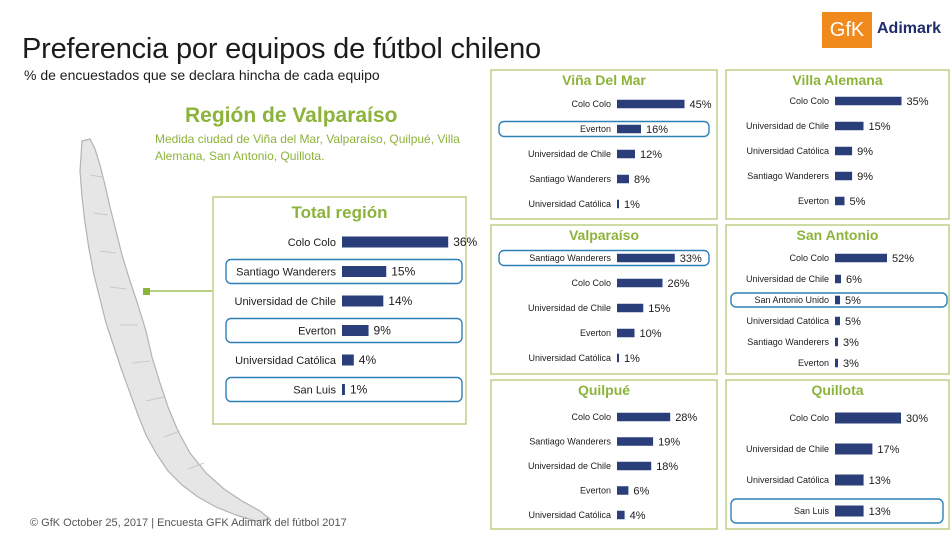 Image resolution: width=951 pixels, height=536 pixels. Describe the element at coordinates (604, 390) in the screenshot. I see `chart-title: Quilpué` at that location.